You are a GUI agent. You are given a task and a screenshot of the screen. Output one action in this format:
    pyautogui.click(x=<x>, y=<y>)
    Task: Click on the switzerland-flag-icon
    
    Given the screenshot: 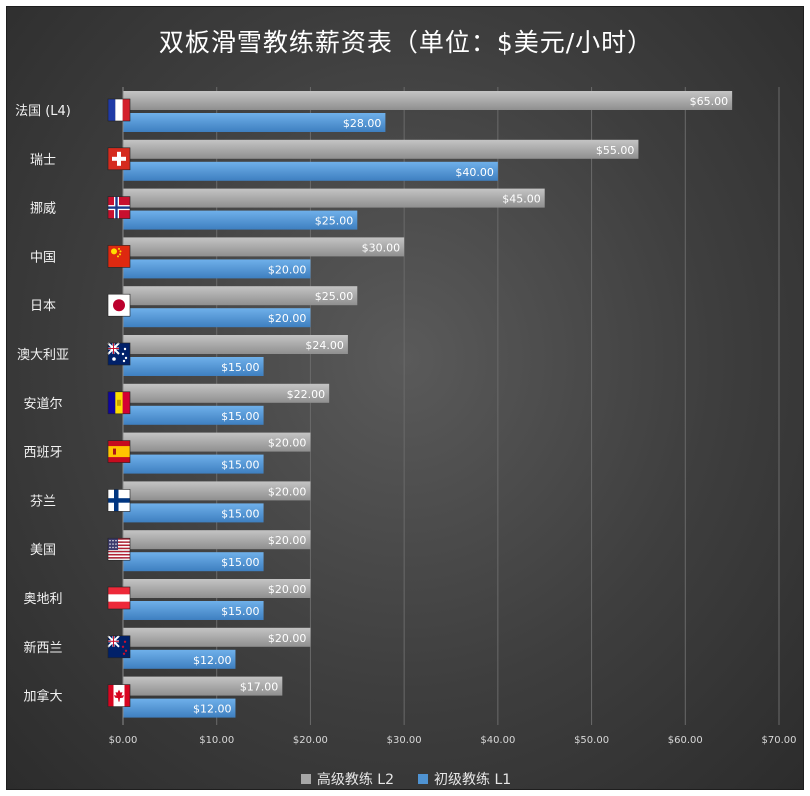 What is the action you would take?
    pyautogui.click(x=119, y=159)
    